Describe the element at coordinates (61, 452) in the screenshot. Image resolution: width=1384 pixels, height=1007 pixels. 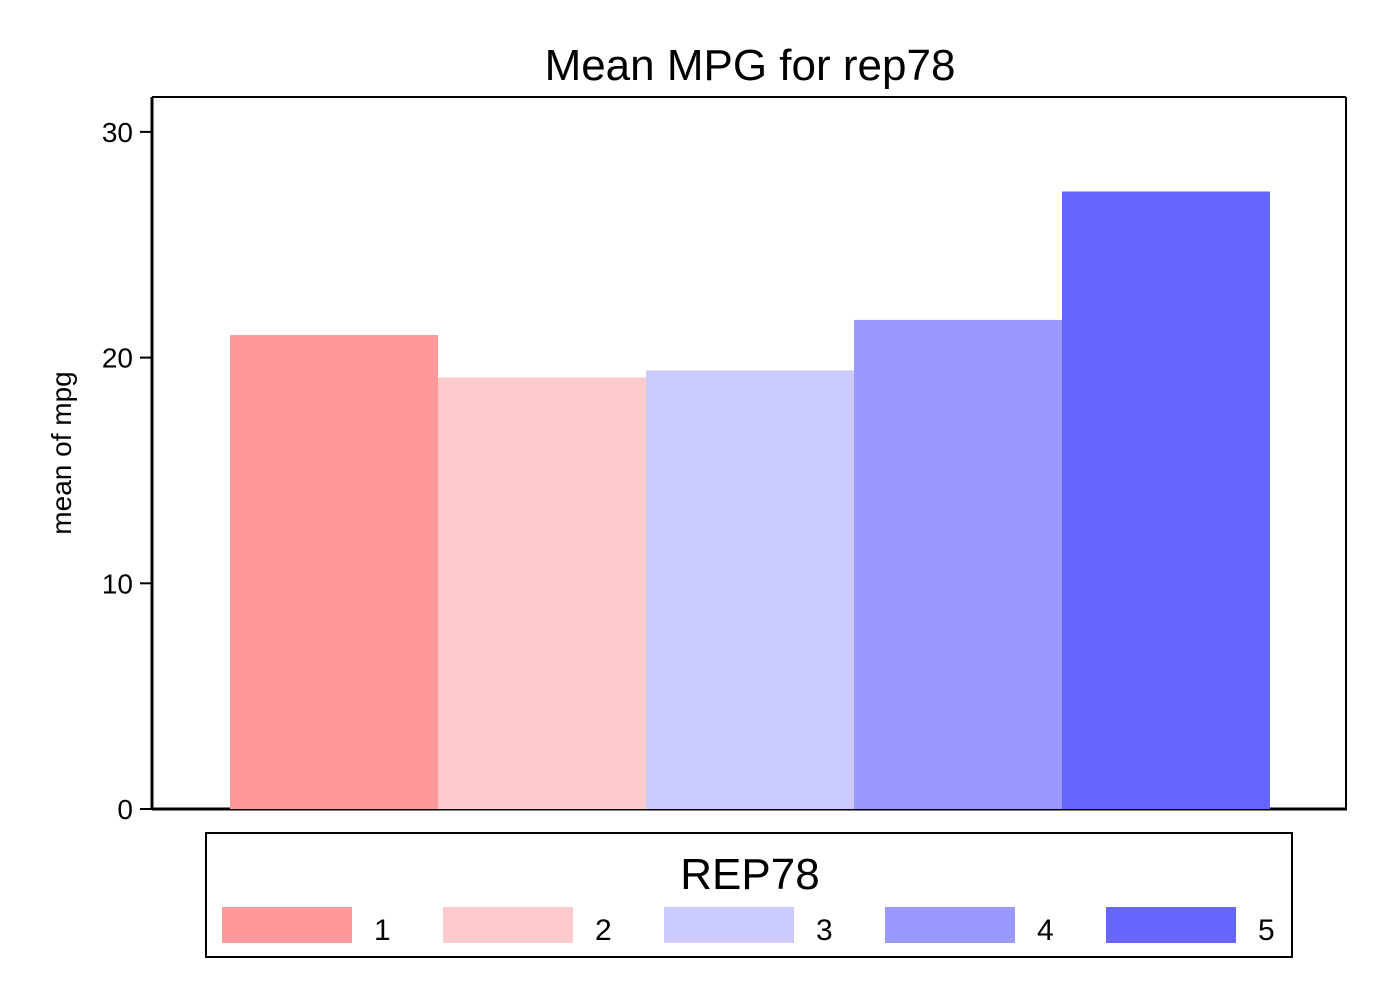
I see `y-axis-label: mean of mpg` at that location.